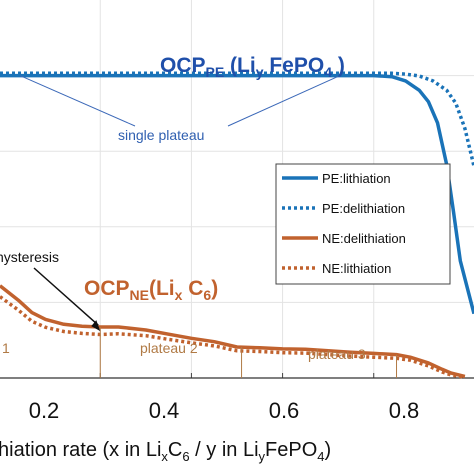  What do you see at coordinates (252, 67) in the screenshot?
I see `ocp-pe-label: OCPPE (Liy FePO4 )` at bounding box center [252, 67].